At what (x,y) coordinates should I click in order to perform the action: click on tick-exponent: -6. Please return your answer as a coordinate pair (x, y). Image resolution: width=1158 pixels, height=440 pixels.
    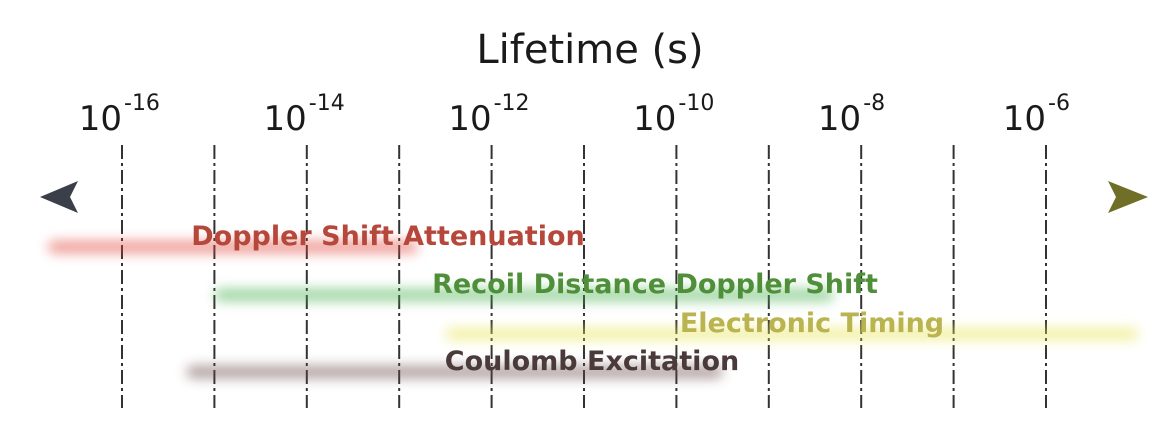
    Looking at the image, I should click on (1059, 103).